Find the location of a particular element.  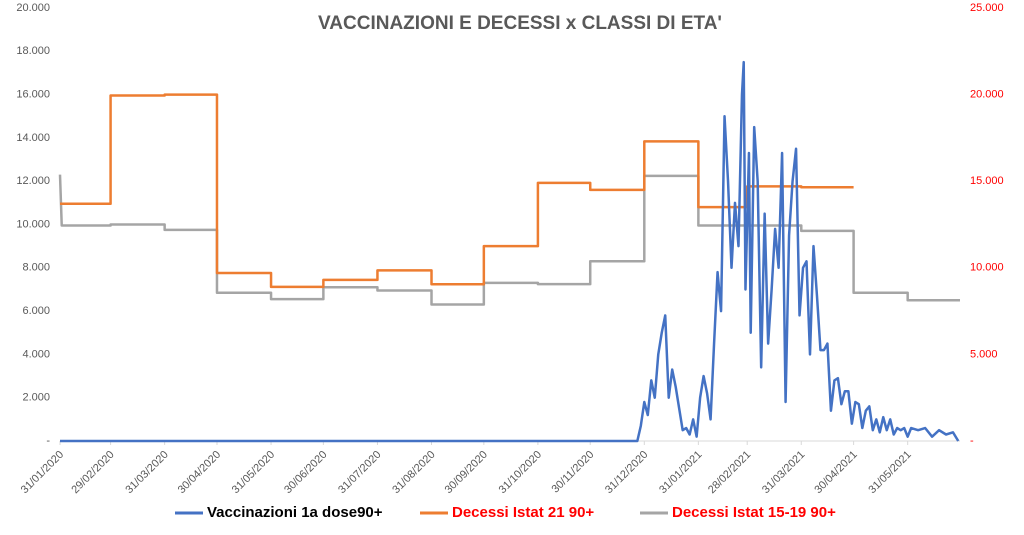

y2-tick-label: 10.000 is located at coordinates (987, 268).